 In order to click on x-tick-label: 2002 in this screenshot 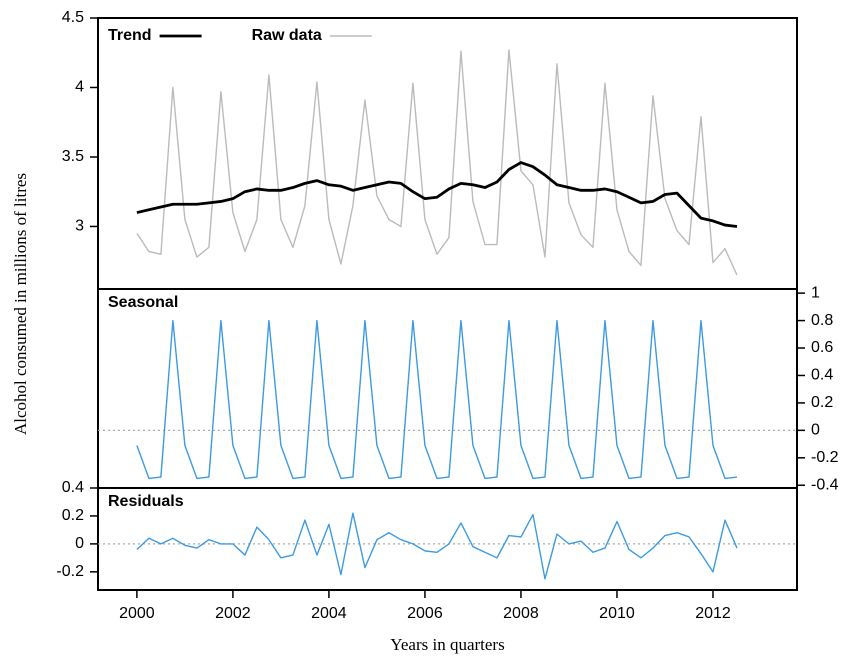, I will do `click(233, 613)`.